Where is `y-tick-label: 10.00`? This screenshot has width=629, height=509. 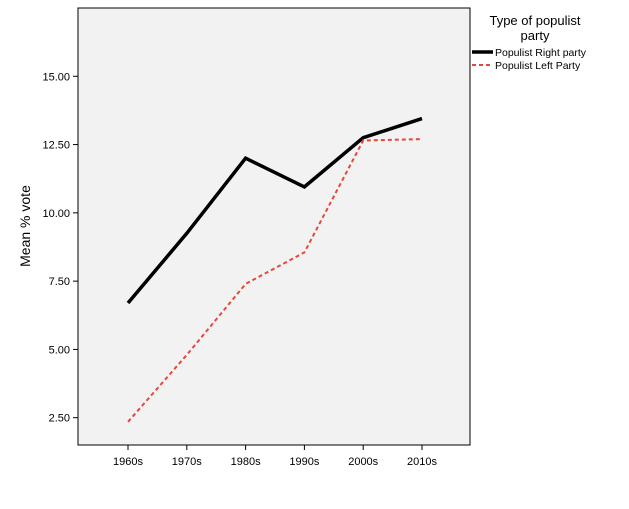 y-tick-label: 10.00 is located at coordinates (56, 214).